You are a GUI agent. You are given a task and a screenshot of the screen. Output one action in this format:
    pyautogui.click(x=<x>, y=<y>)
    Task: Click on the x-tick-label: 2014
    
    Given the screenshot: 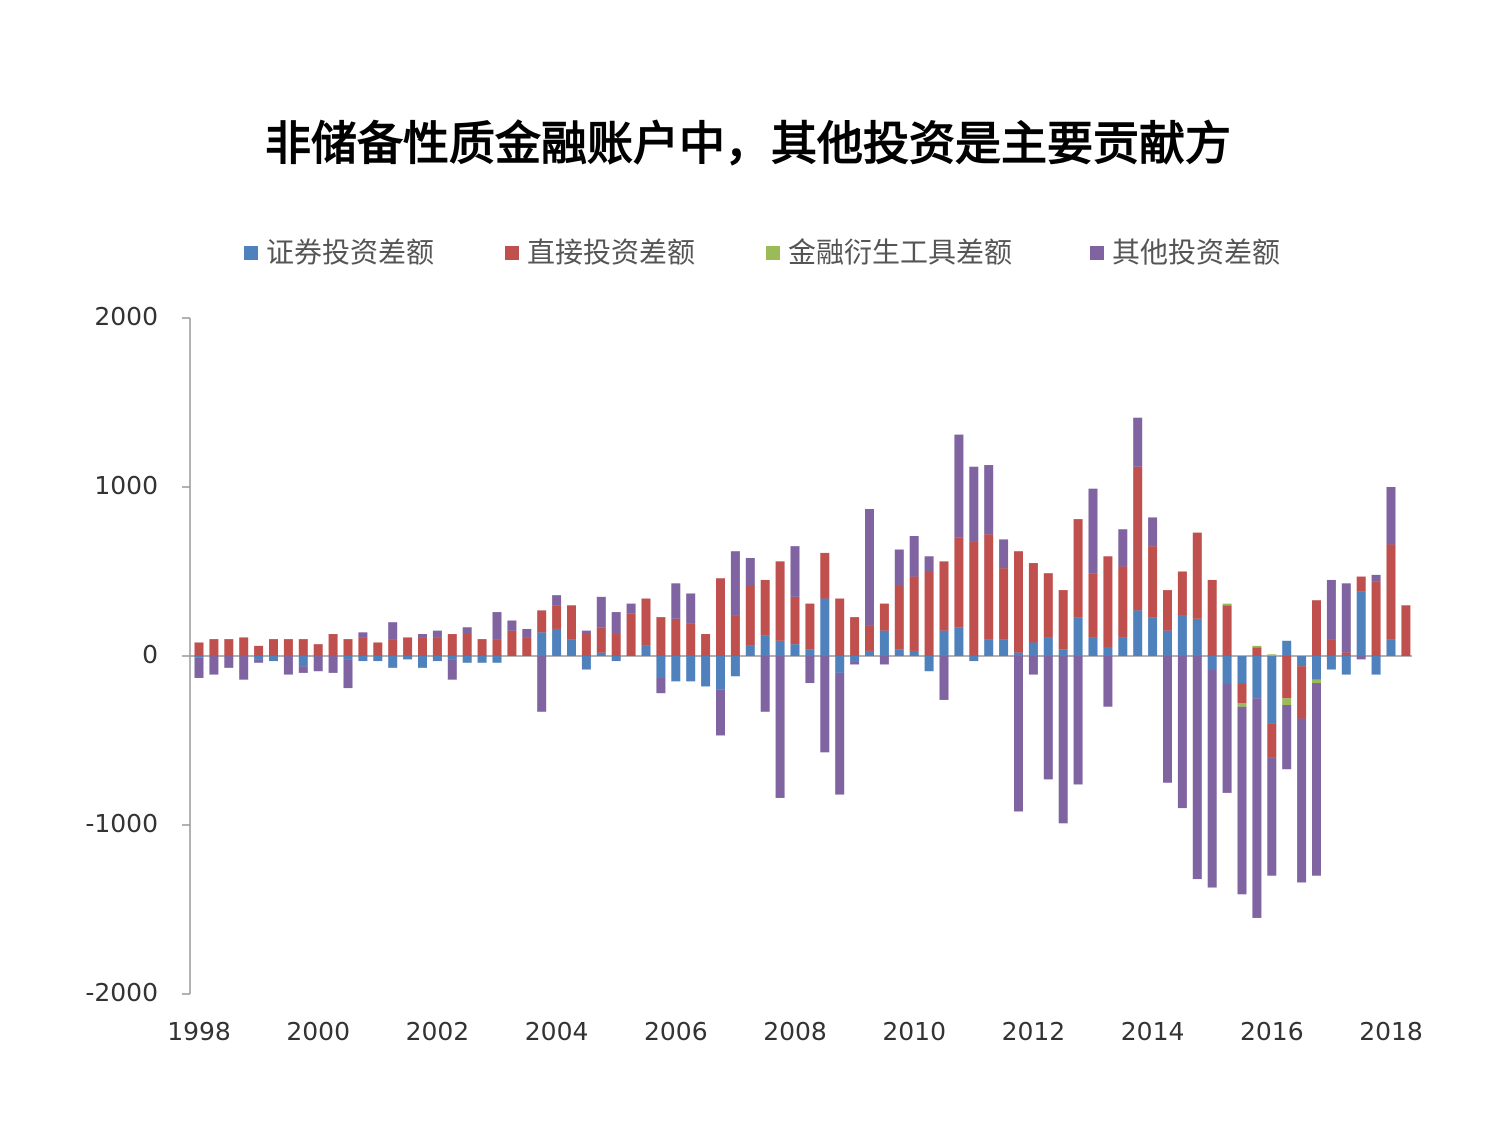 What is the action you would take?
    pyautogui.click(x=1153, y=1031)
    